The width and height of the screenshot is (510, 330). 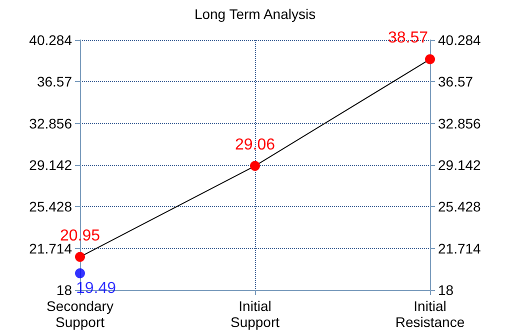 What do you see at coordinates (255, 314) in the screenshot?
I see `x-tick-label: Initial Support` at bounding box center [255, 314].